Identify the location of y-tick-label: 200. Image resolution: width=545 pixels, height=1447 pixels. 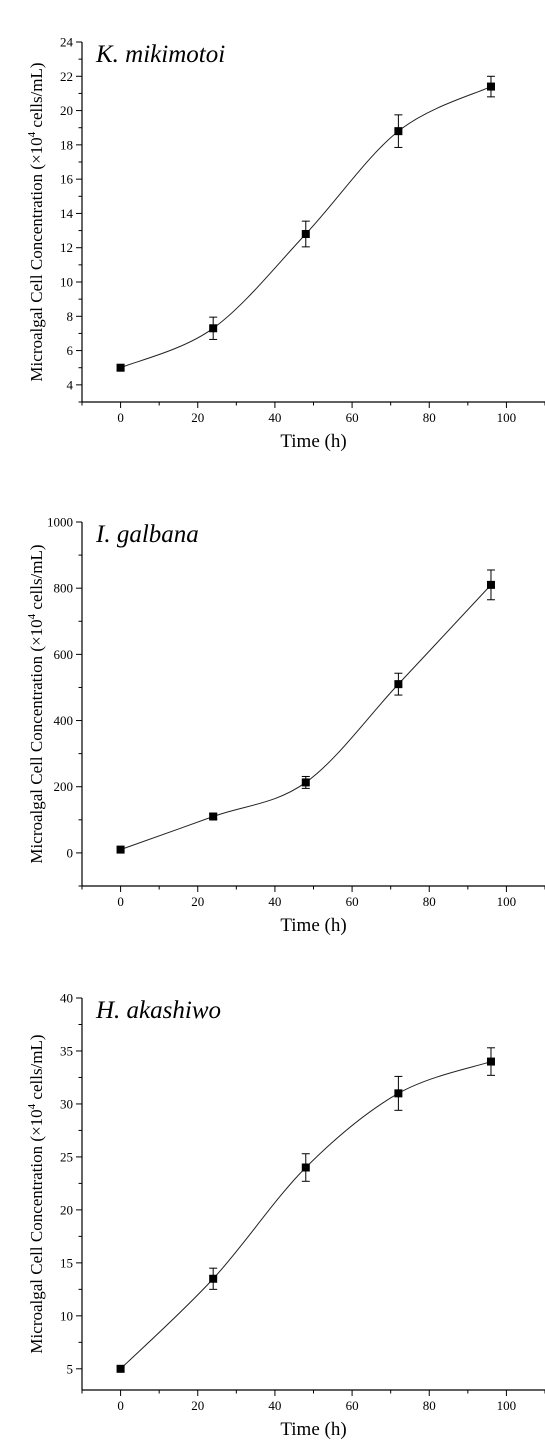
(64, 786).